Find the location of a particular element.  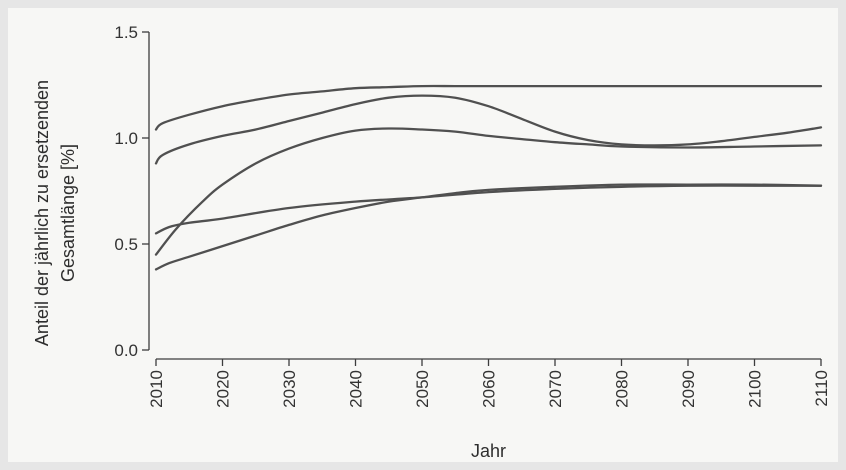

y-tick-label: 0.0 is located at coordinates (126, 350).